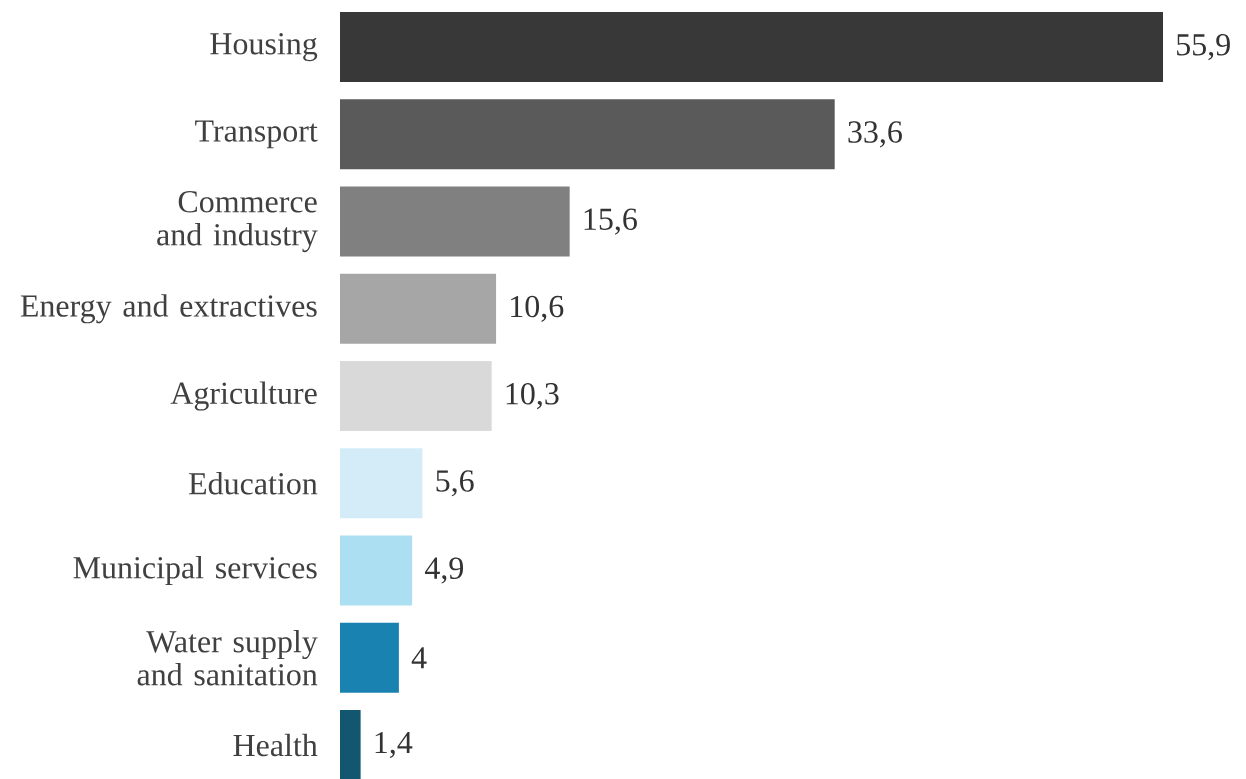  I want to click on data-label: 4, so click(419, 658).